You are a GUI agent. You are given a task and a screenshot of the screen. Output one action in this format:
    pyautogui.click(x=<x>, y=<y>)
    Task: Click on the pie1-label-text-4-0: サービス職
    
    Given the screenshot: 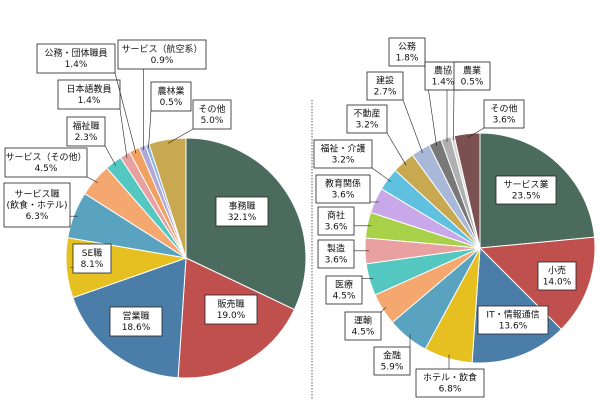 What is the action you would take?
    pyautogui.click(x=36, y=194)
    